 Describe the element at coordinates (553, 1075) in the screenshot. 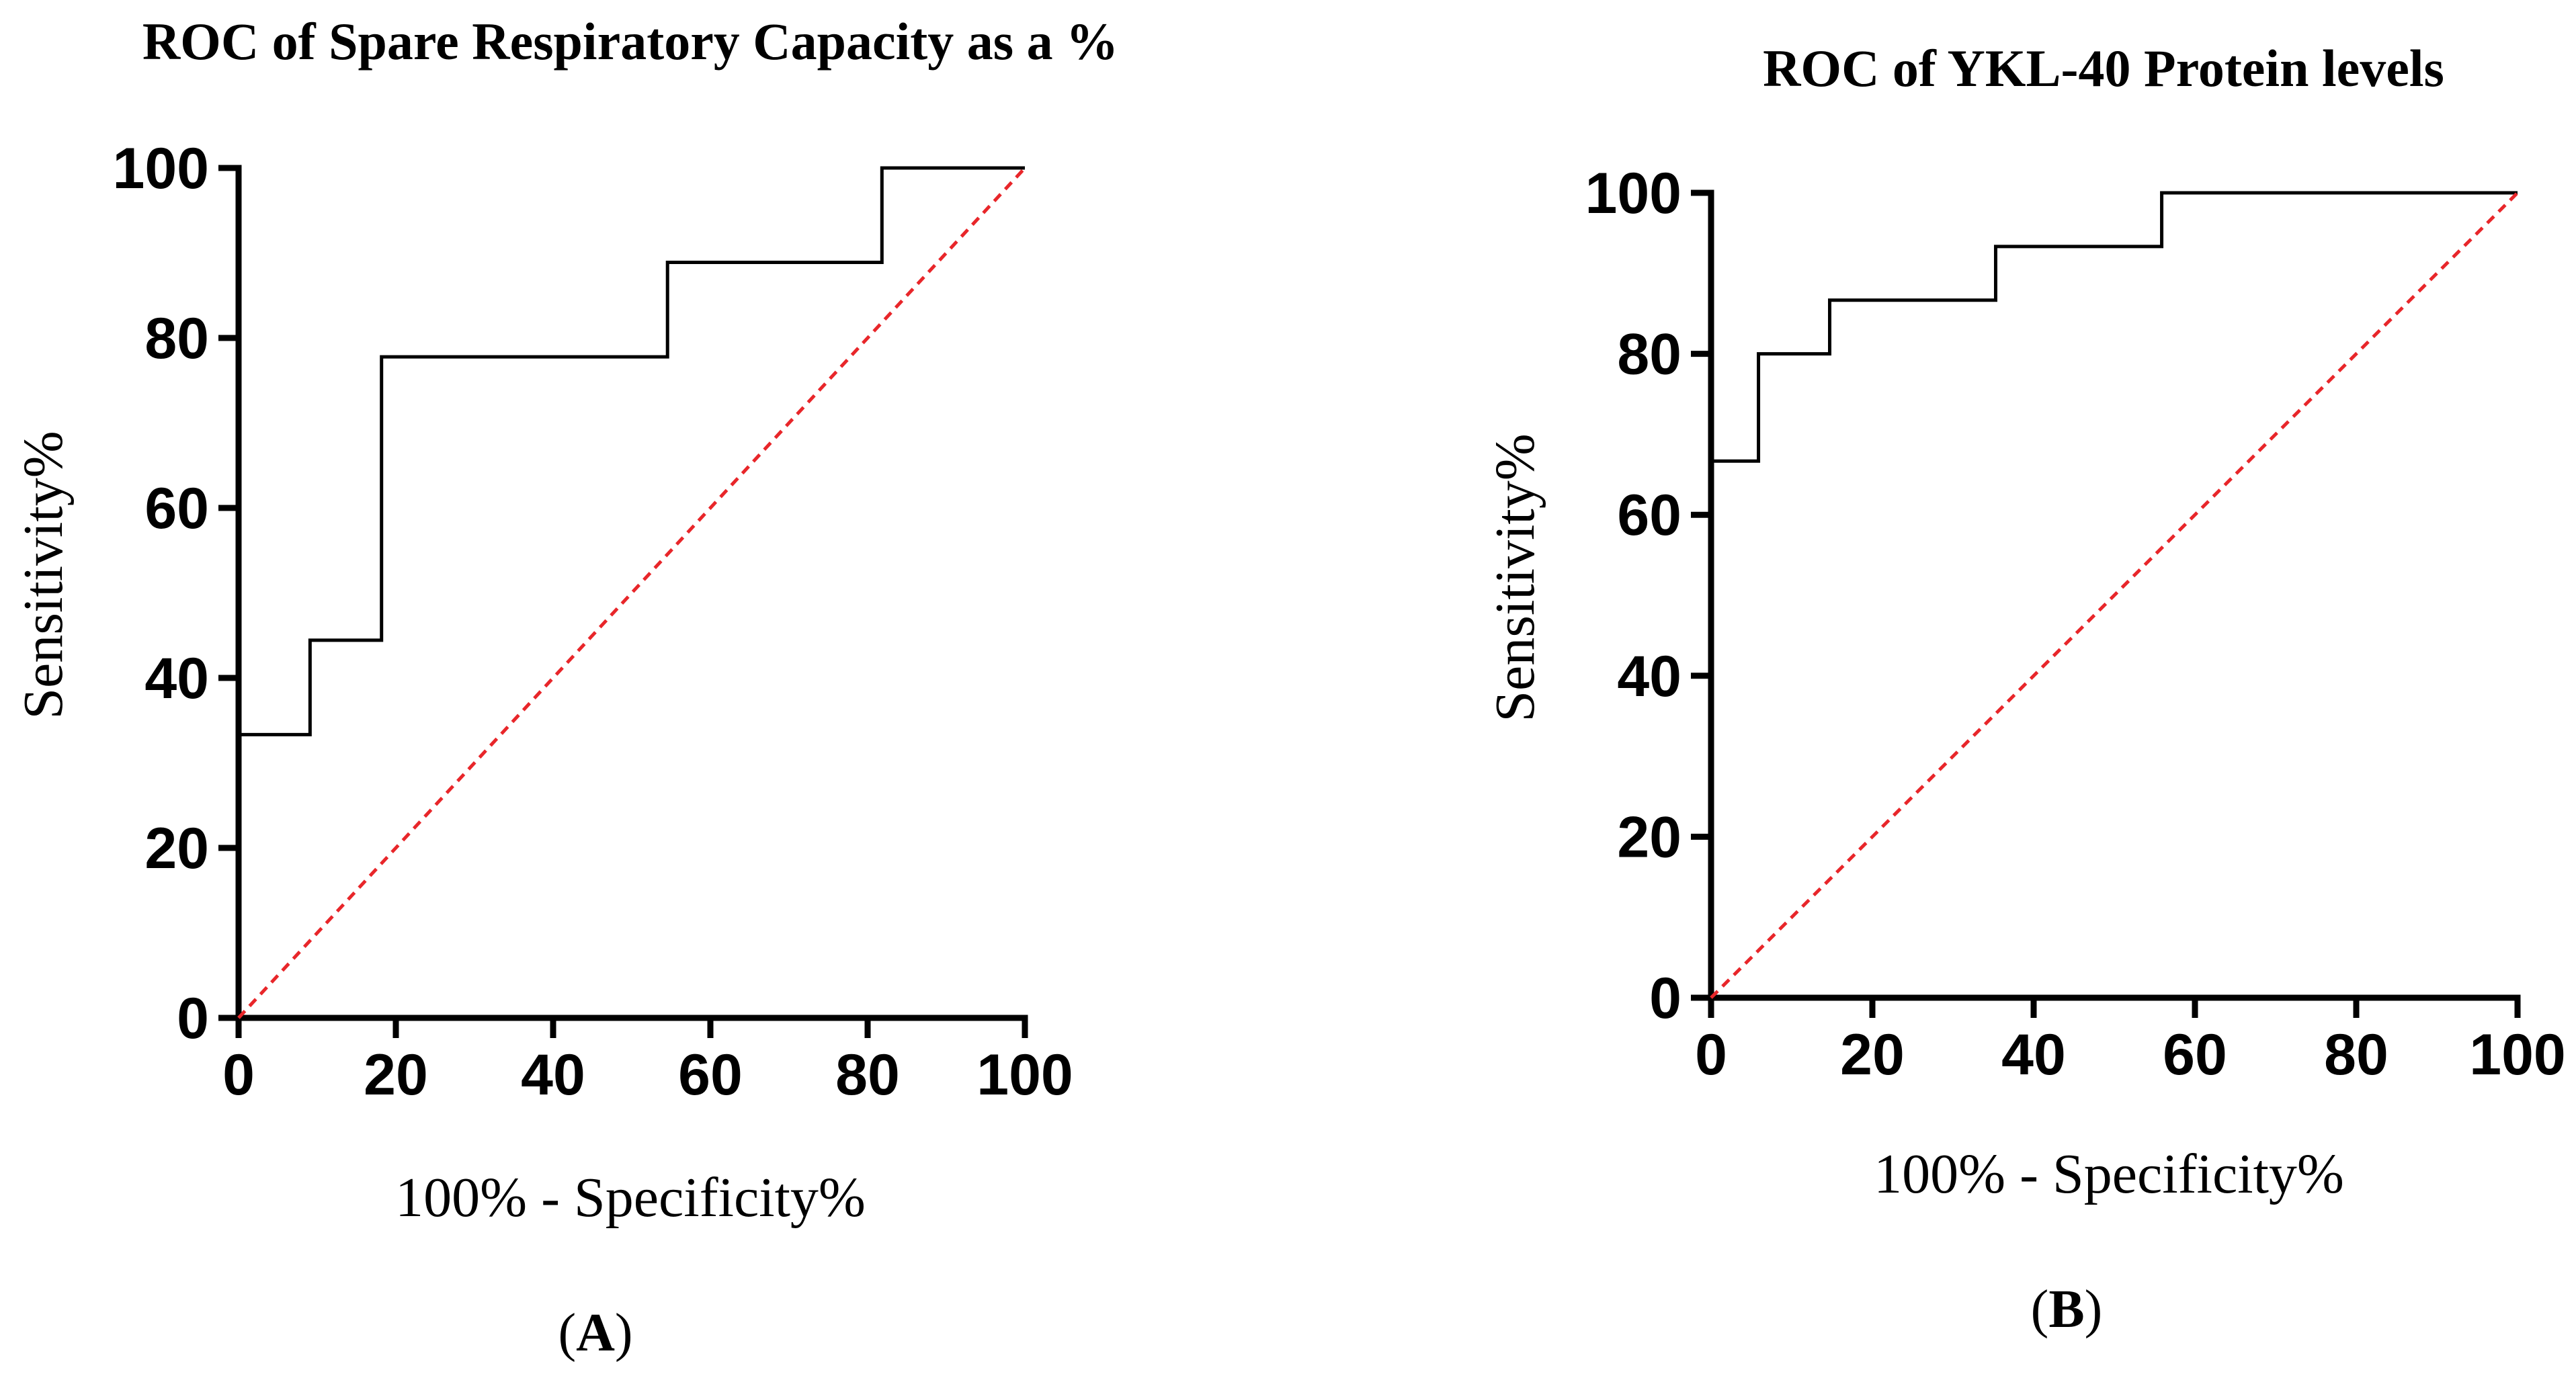

I see `chart-a-x-tick-label: 40` at that location.